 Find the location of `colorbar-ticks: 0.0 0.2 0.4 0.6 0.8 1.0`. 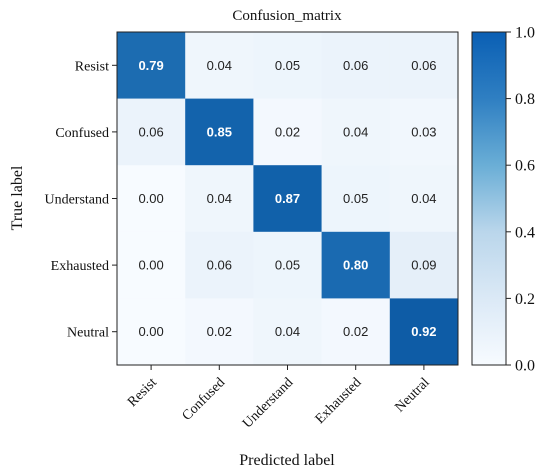

colorbar-ticks: 0.0 0.2 0.4 0.6 0.8 1.0 is located at coordinates (520, 200).